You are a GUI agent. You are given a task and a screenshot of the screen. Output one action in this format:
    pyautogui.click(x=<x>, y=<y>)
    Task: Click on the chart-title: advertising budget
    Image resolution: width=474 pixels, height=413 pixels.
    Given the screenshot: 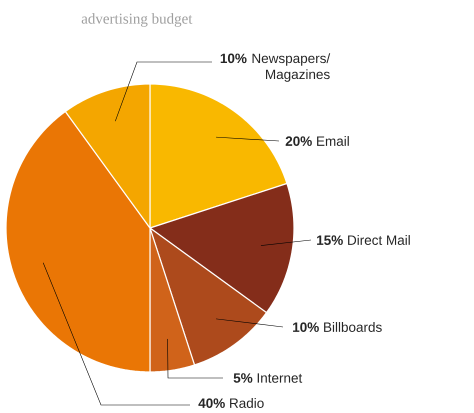 What is the action you would take?
    pyautogui.click(x=137, y=20)
    